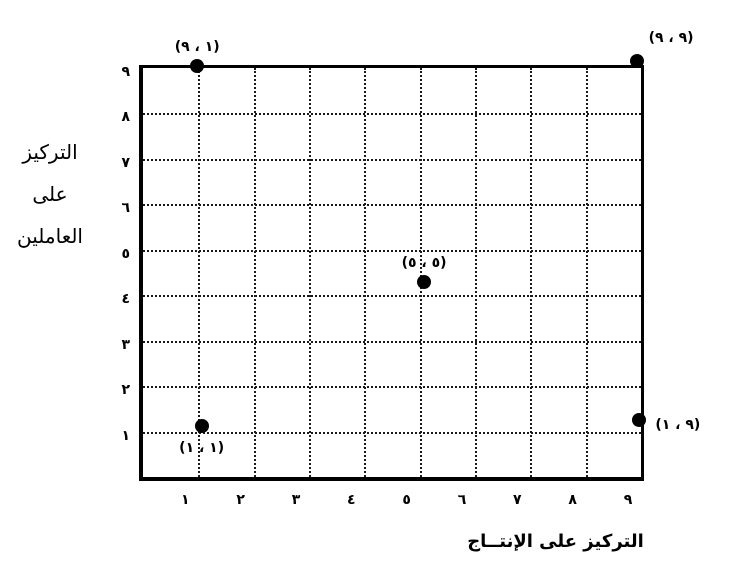  What do you see at coordinates (406, 500) in the screenshot?
I see `x-tick-label: ٥` at bounding box center [406, 500].